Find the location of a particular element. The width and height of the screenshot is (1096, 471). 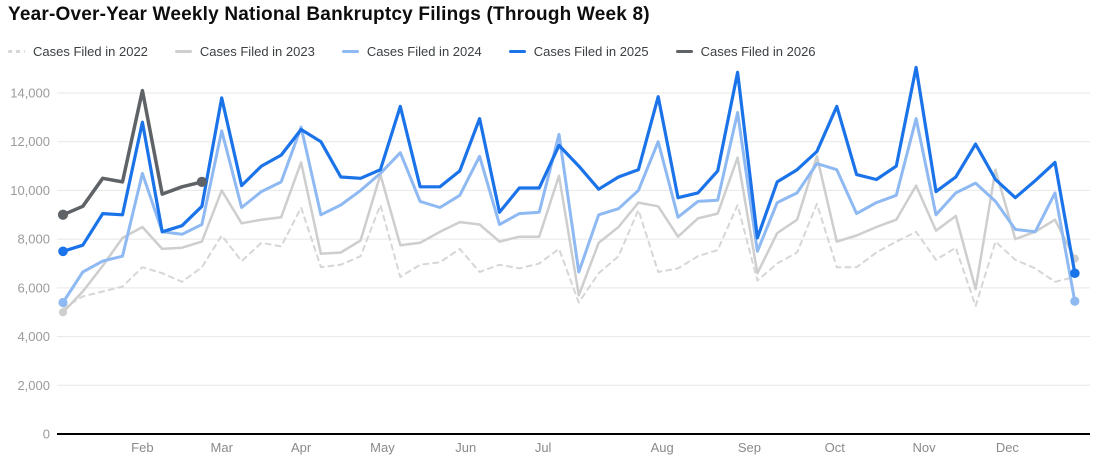

x-axis-month-label: May is located at coordinates (382, 447).